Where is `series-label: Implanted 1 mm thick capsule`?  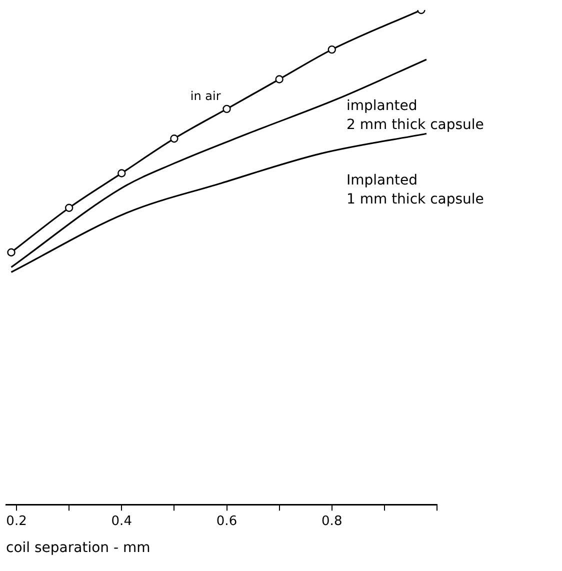
series-label: Implanted 1 mm thick capsule is located at coordinates (415, 190).